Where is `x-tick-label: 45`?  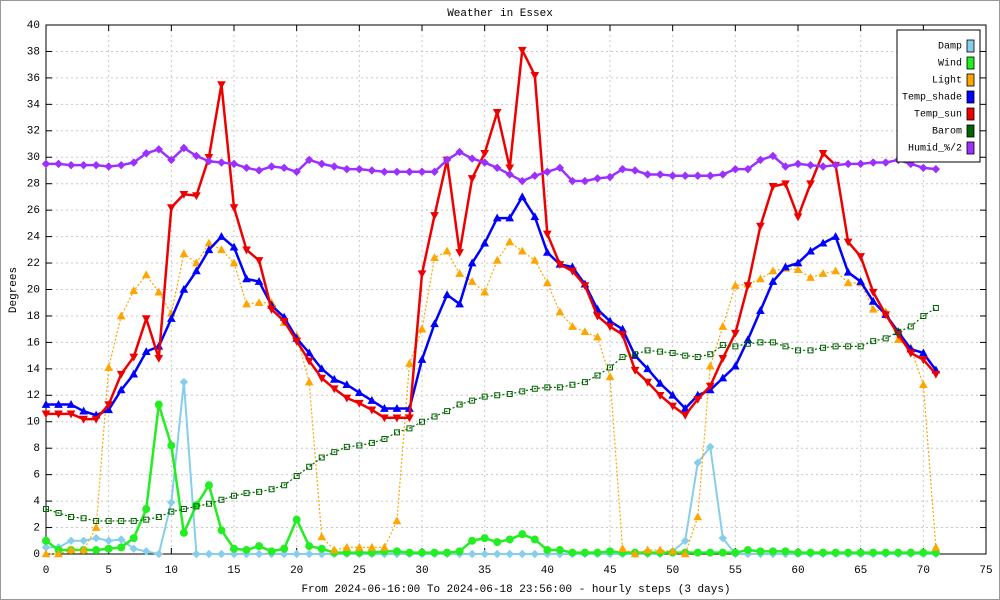 x-tick-label: 45 is located at coordinates (609, 571).